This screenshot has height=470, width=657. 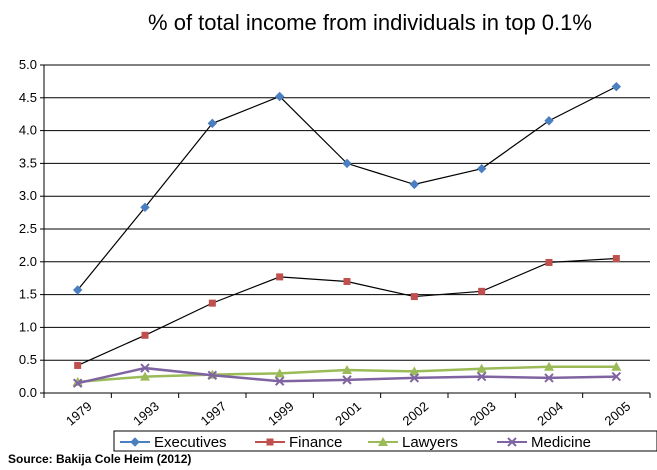 I want to click on x-tick-label: 2003, so click(x=483, y=414).